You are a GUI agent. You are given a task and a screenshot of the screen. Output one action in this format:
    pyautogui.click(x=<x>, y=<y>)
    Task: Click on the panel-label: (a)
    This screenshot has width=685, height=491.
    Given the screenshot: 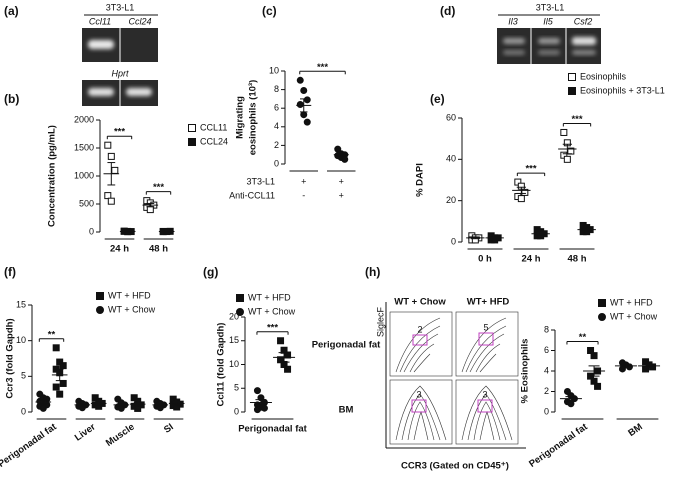 What is the action you would take?
    pyautogui.click(x=11, y=11)
    